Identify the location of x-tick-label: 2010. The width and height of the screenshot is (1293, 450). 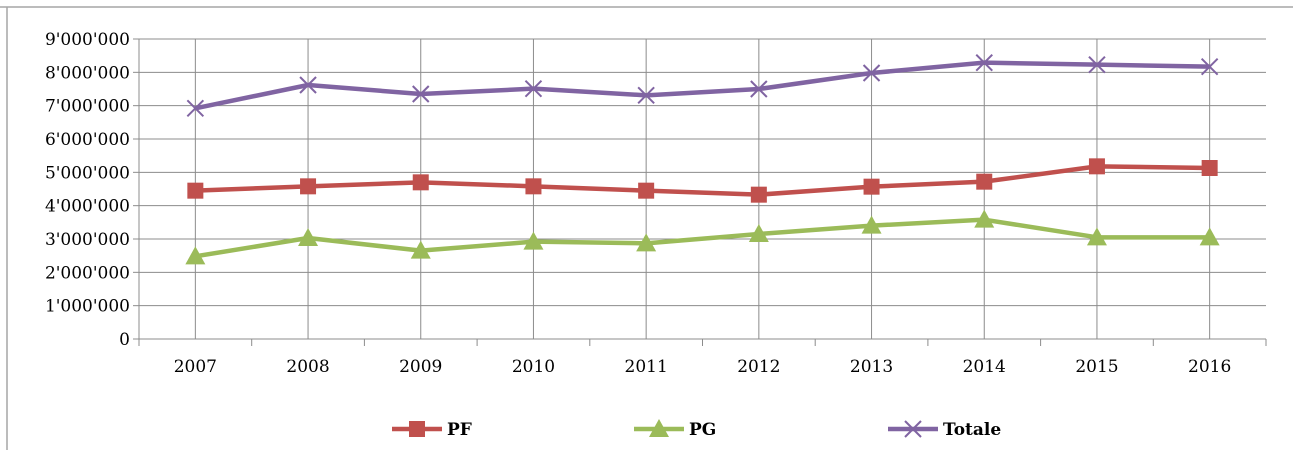
(533, 367).